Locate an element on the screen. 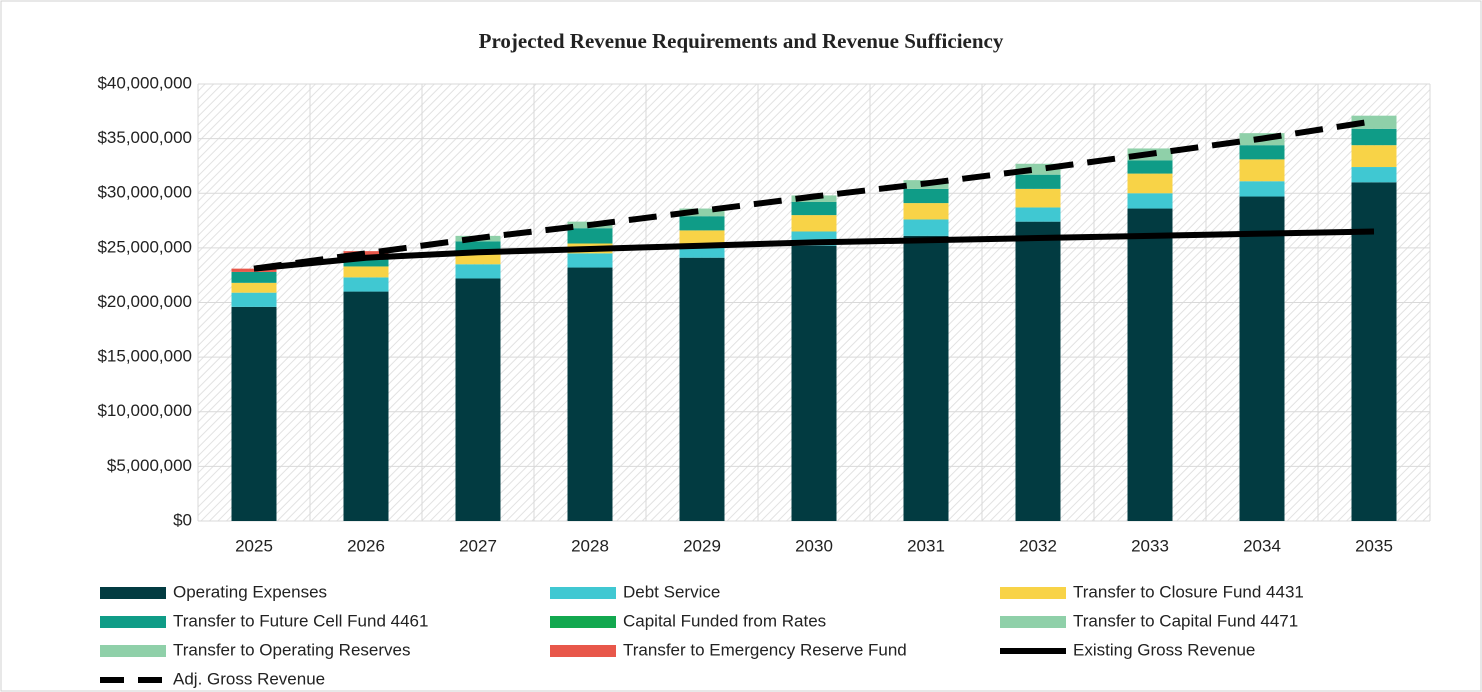 The width and height of the screenshot is (1482, 692). x-tick-label: 2026 is located at coordinates (366, 545).